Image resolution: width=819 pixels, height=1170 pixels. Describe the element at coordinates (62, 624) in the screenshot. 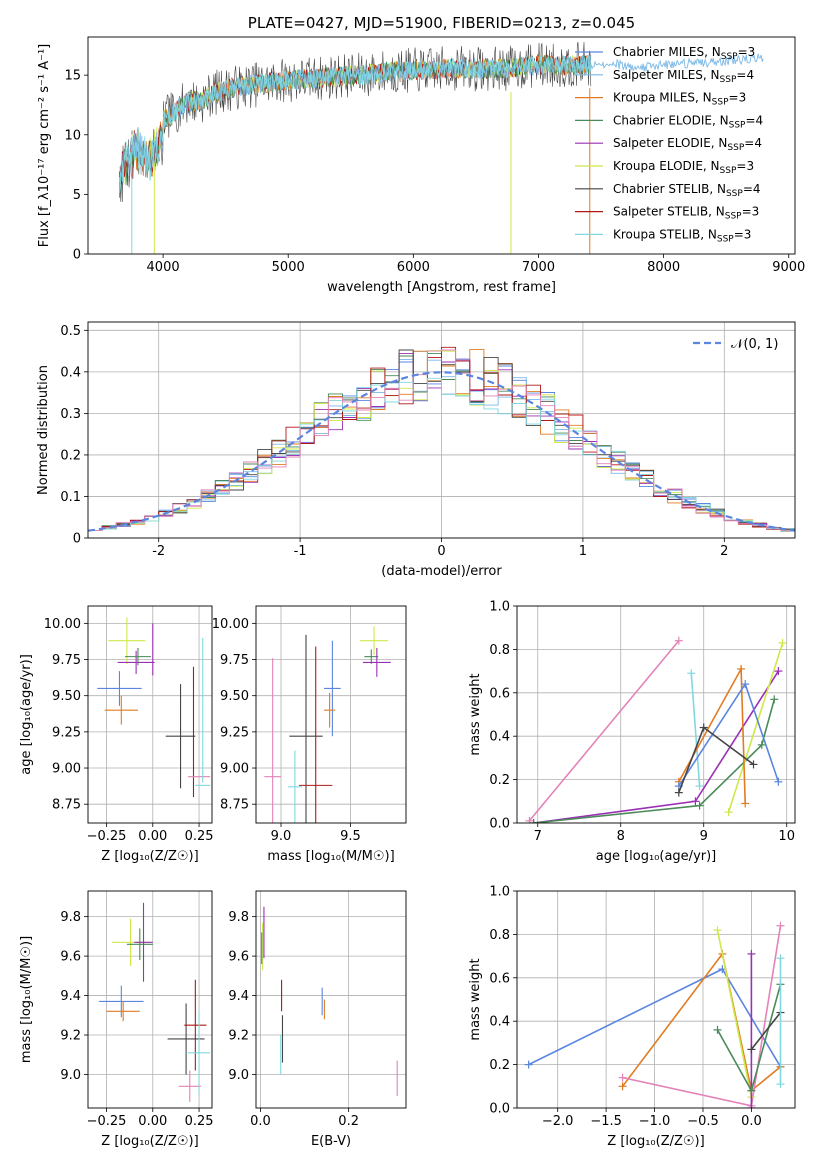

I see `y-tick-label: 10.00` at that location.